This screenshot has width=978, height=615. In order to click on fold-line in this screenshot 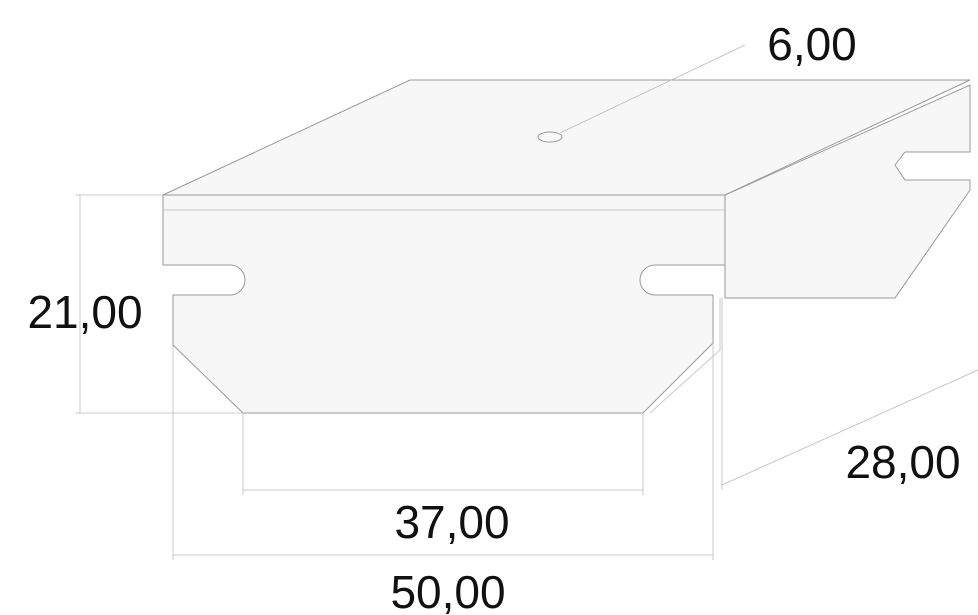, I will do `click(685, 381)`.